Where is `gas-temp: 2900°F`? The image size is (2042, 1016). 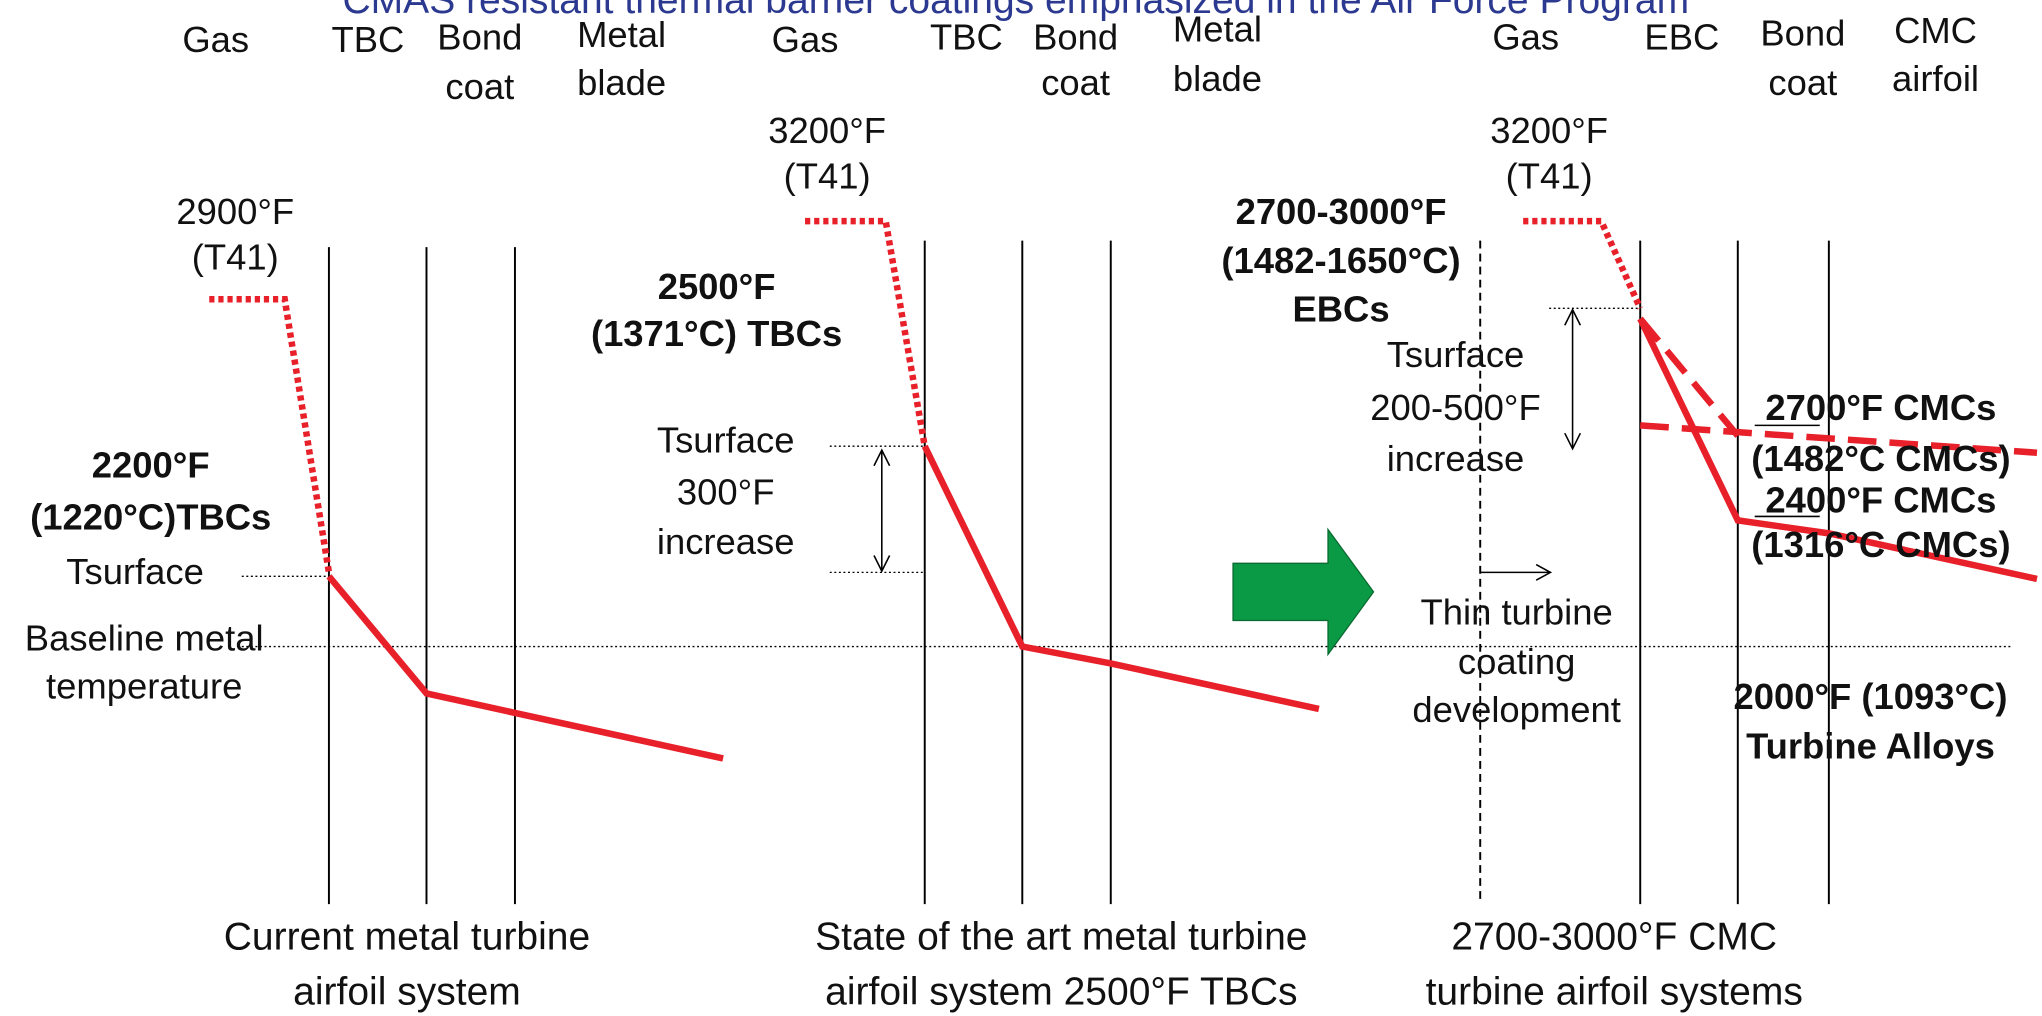 gas-temp: 2900°F is located at coordinates (235, 211).